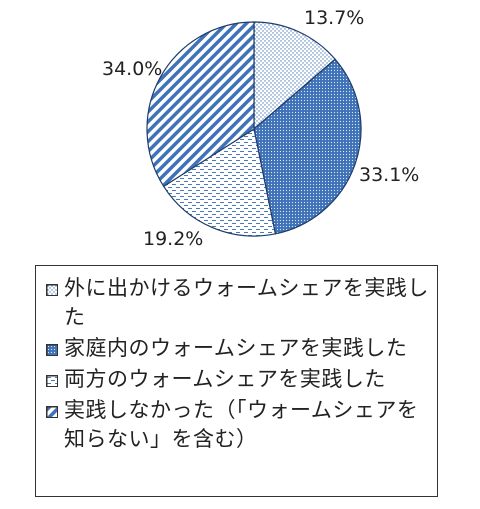 The image size is (480, 509). What do you see at coordinates (52, 290) in the screenshot?
I see `legend-swatch-dots` at bounding box center [52, 290].